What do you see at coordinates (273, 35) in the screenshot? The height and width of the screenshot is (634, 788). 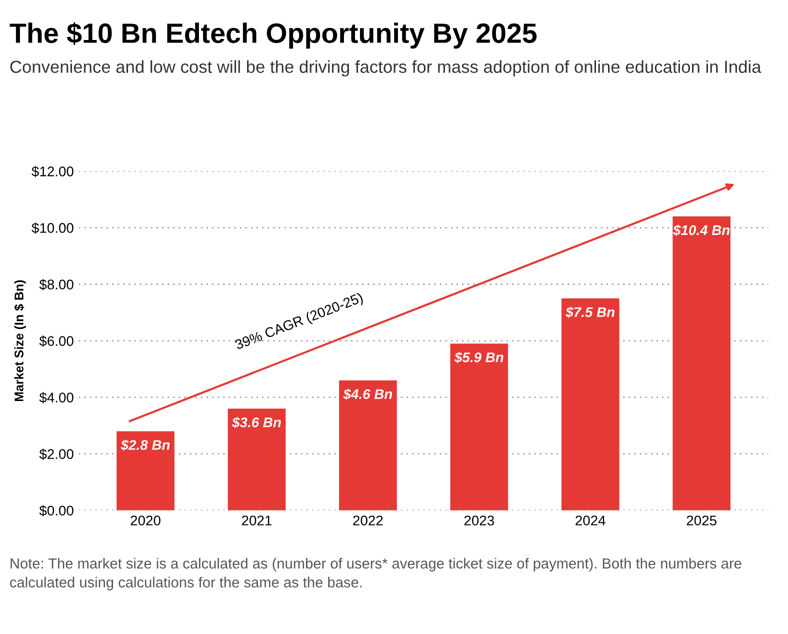 I see `chart-title: The $10 Bn Edtech Opportunity By 2025` at bounding box center [273, 35].